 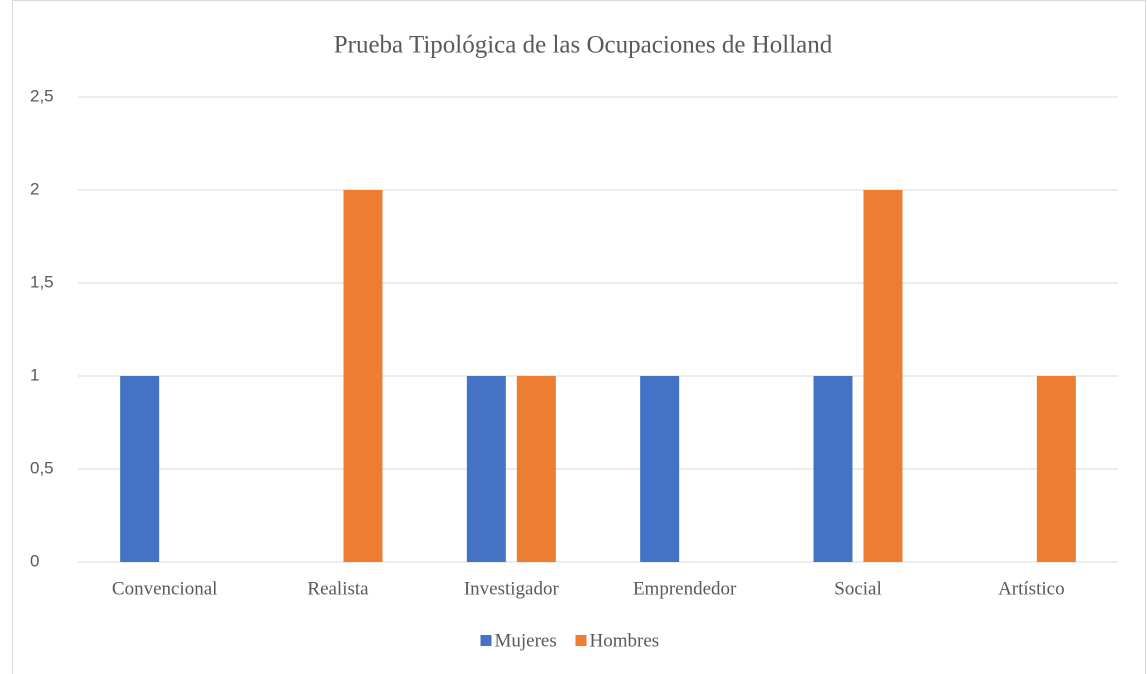 I want to click on y-tick-label: 0,5, so click(x=42, y=467).